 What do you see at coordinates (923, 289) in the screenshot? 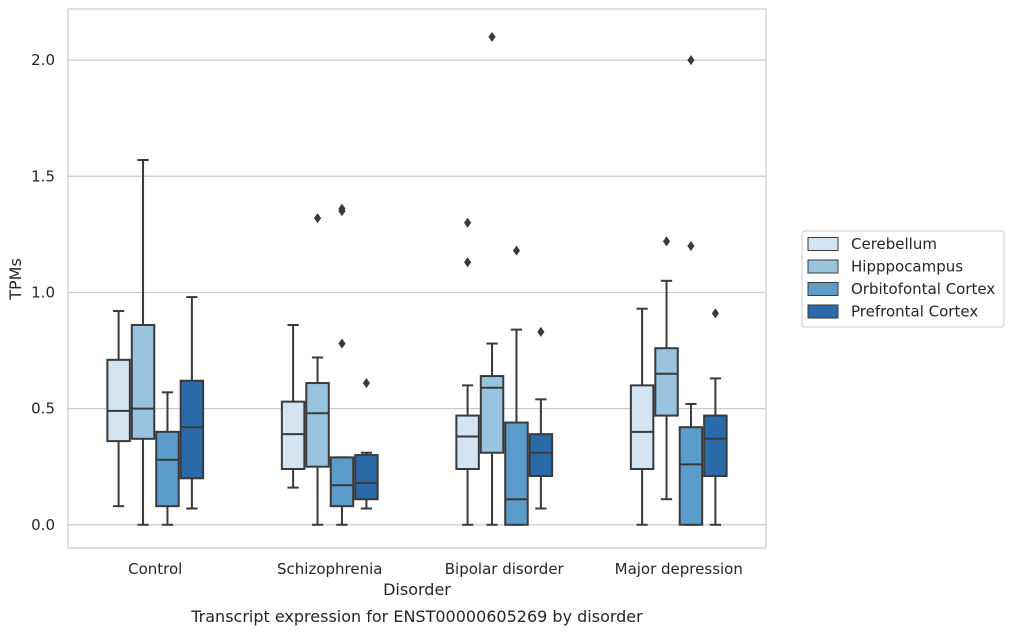
I see `legend-label: Orbitofontal Cortex` at bounding box center [923, 289].